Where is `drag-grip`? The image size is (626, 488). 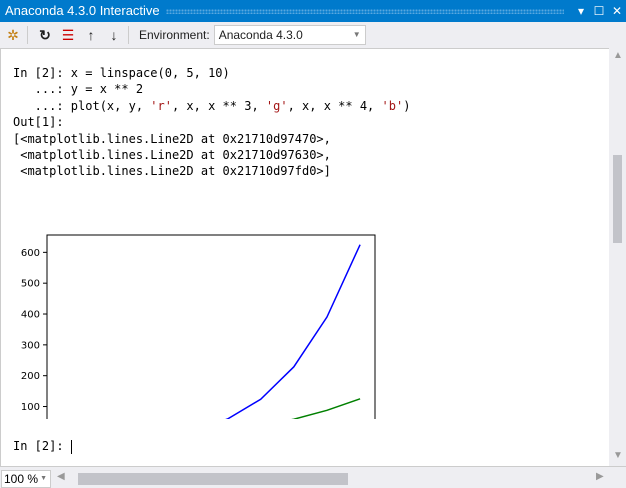
drag-grip is located at coordinates (364, 11).